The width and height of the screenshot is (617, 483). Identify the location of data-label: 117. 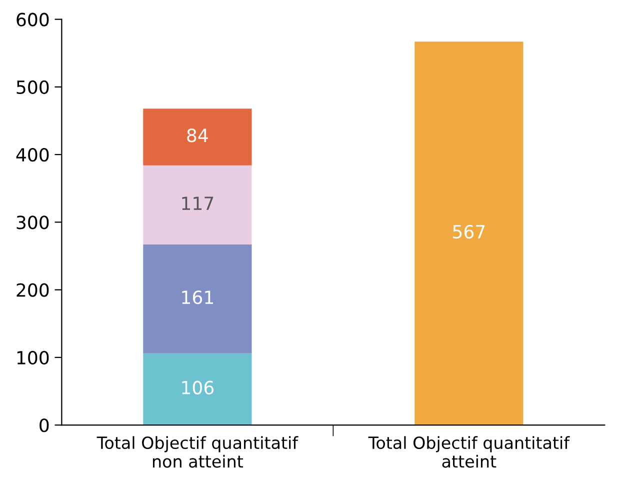
(198, 203).